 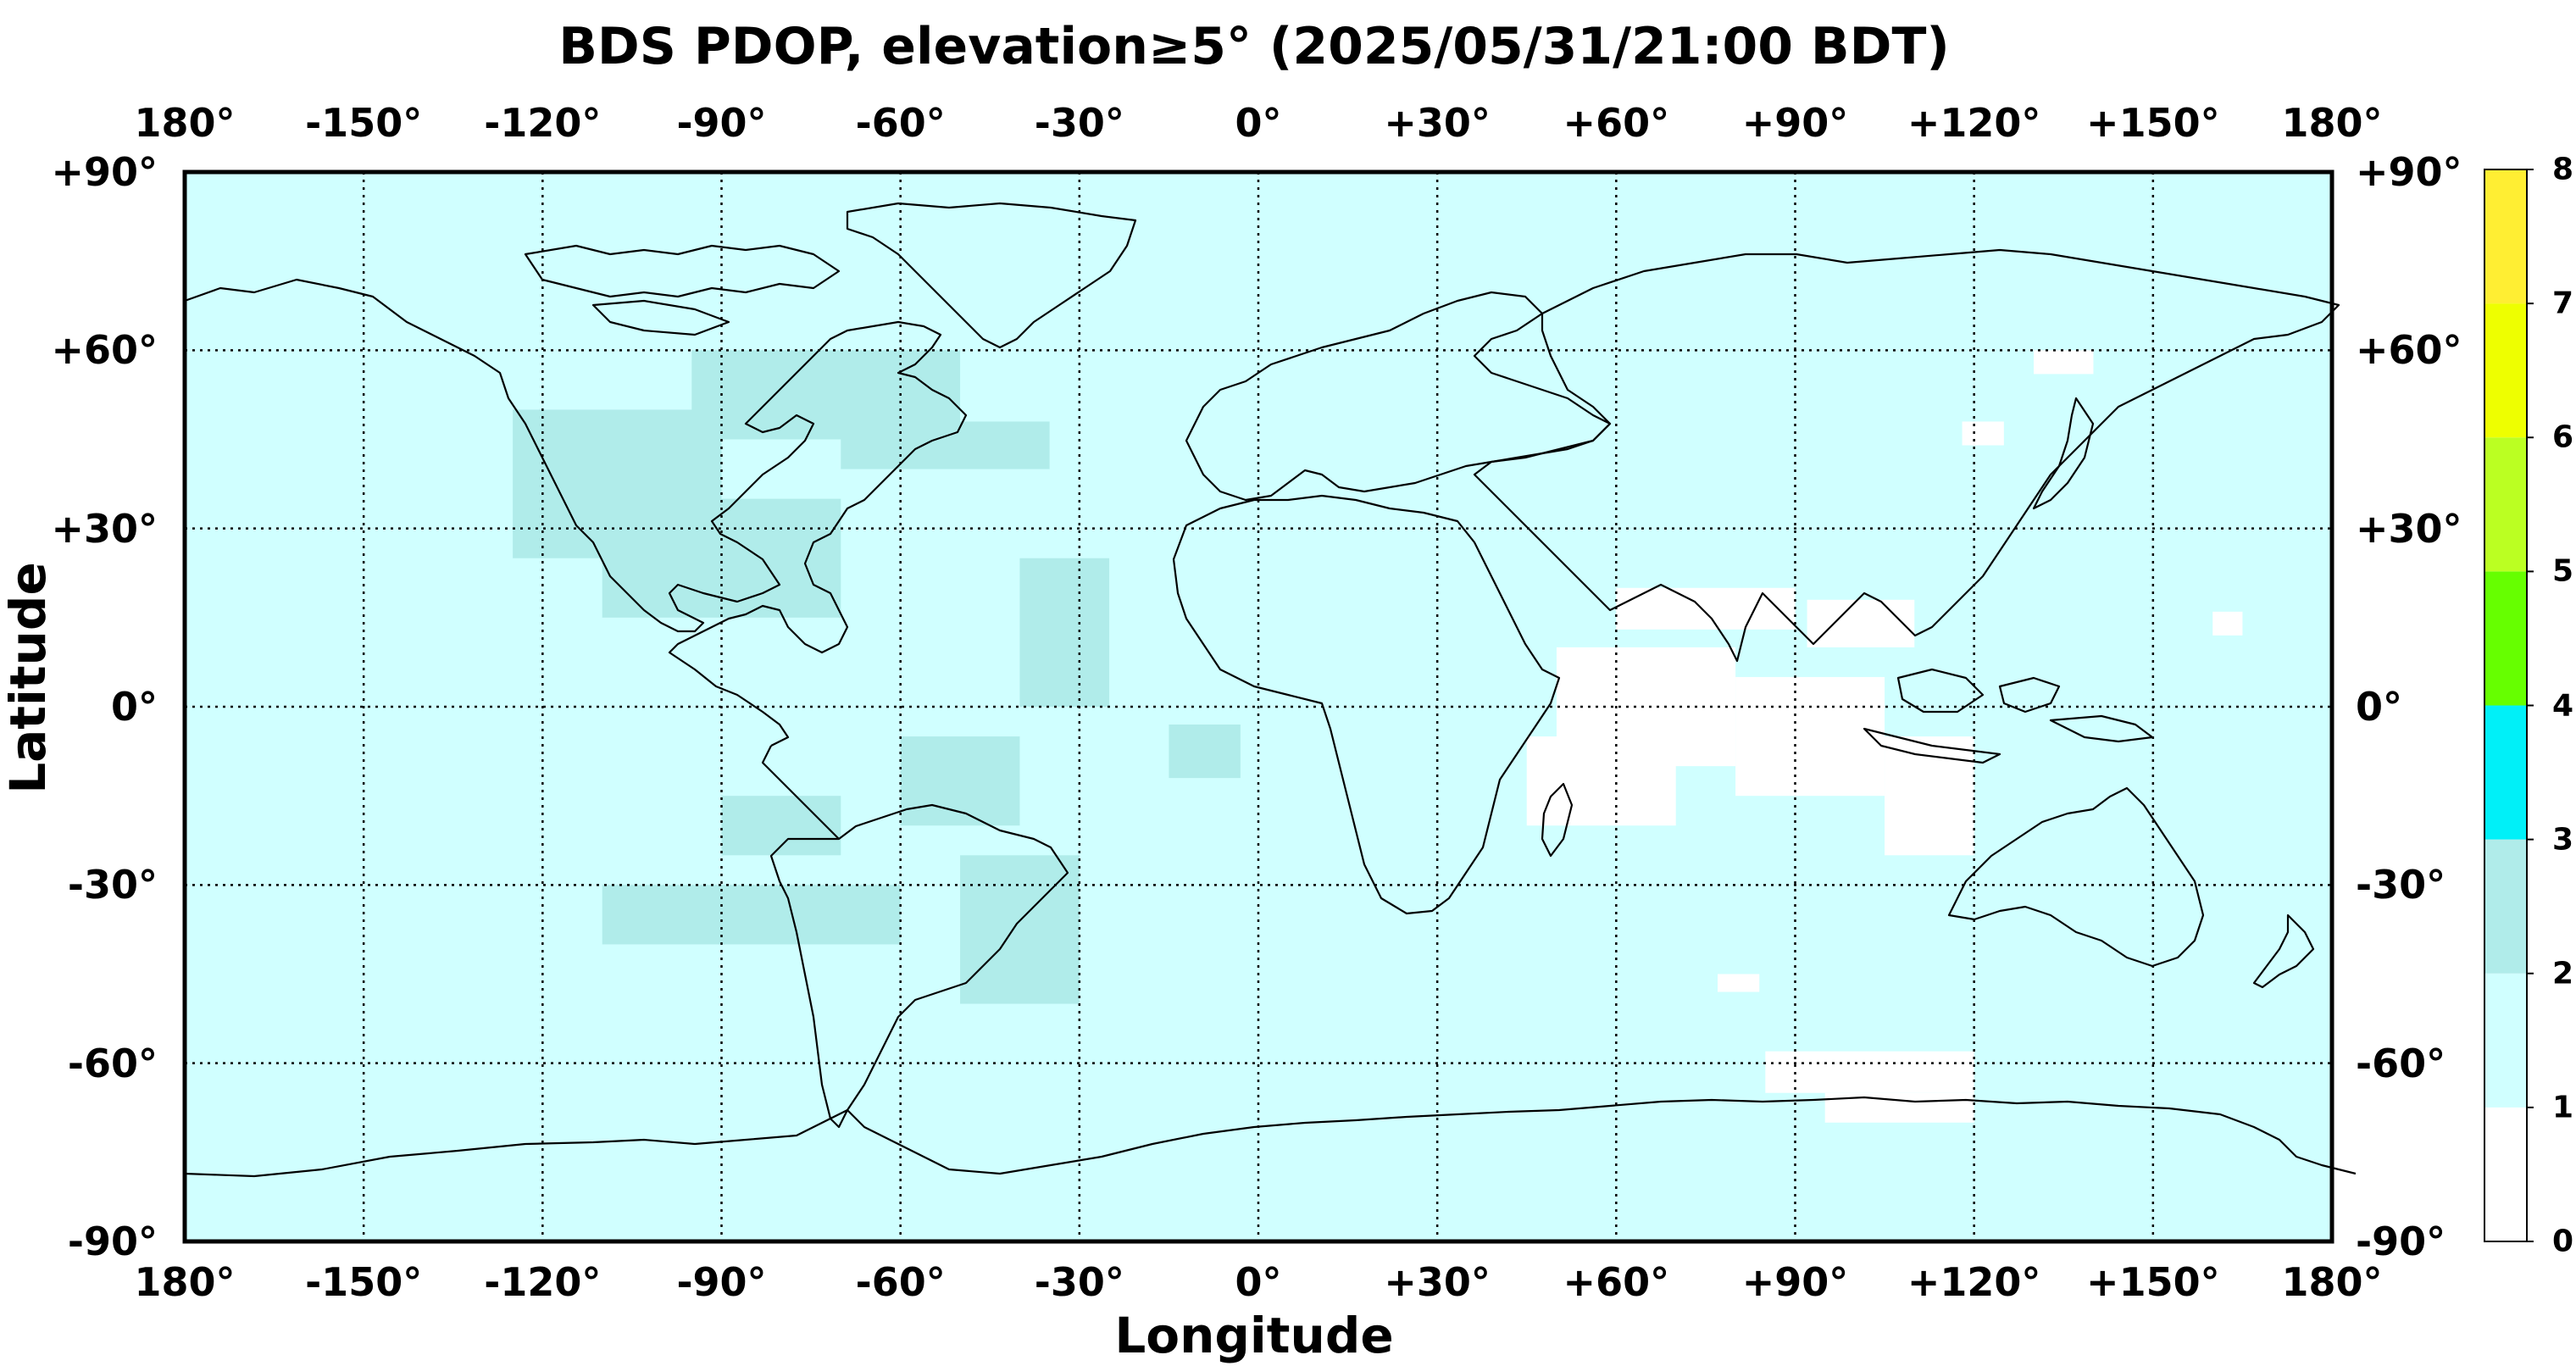 What do you see at coordinates (2563, 840) in the screenshot?
I see `colorbar-tick-label: 3` at bounding box center [2563, 840].